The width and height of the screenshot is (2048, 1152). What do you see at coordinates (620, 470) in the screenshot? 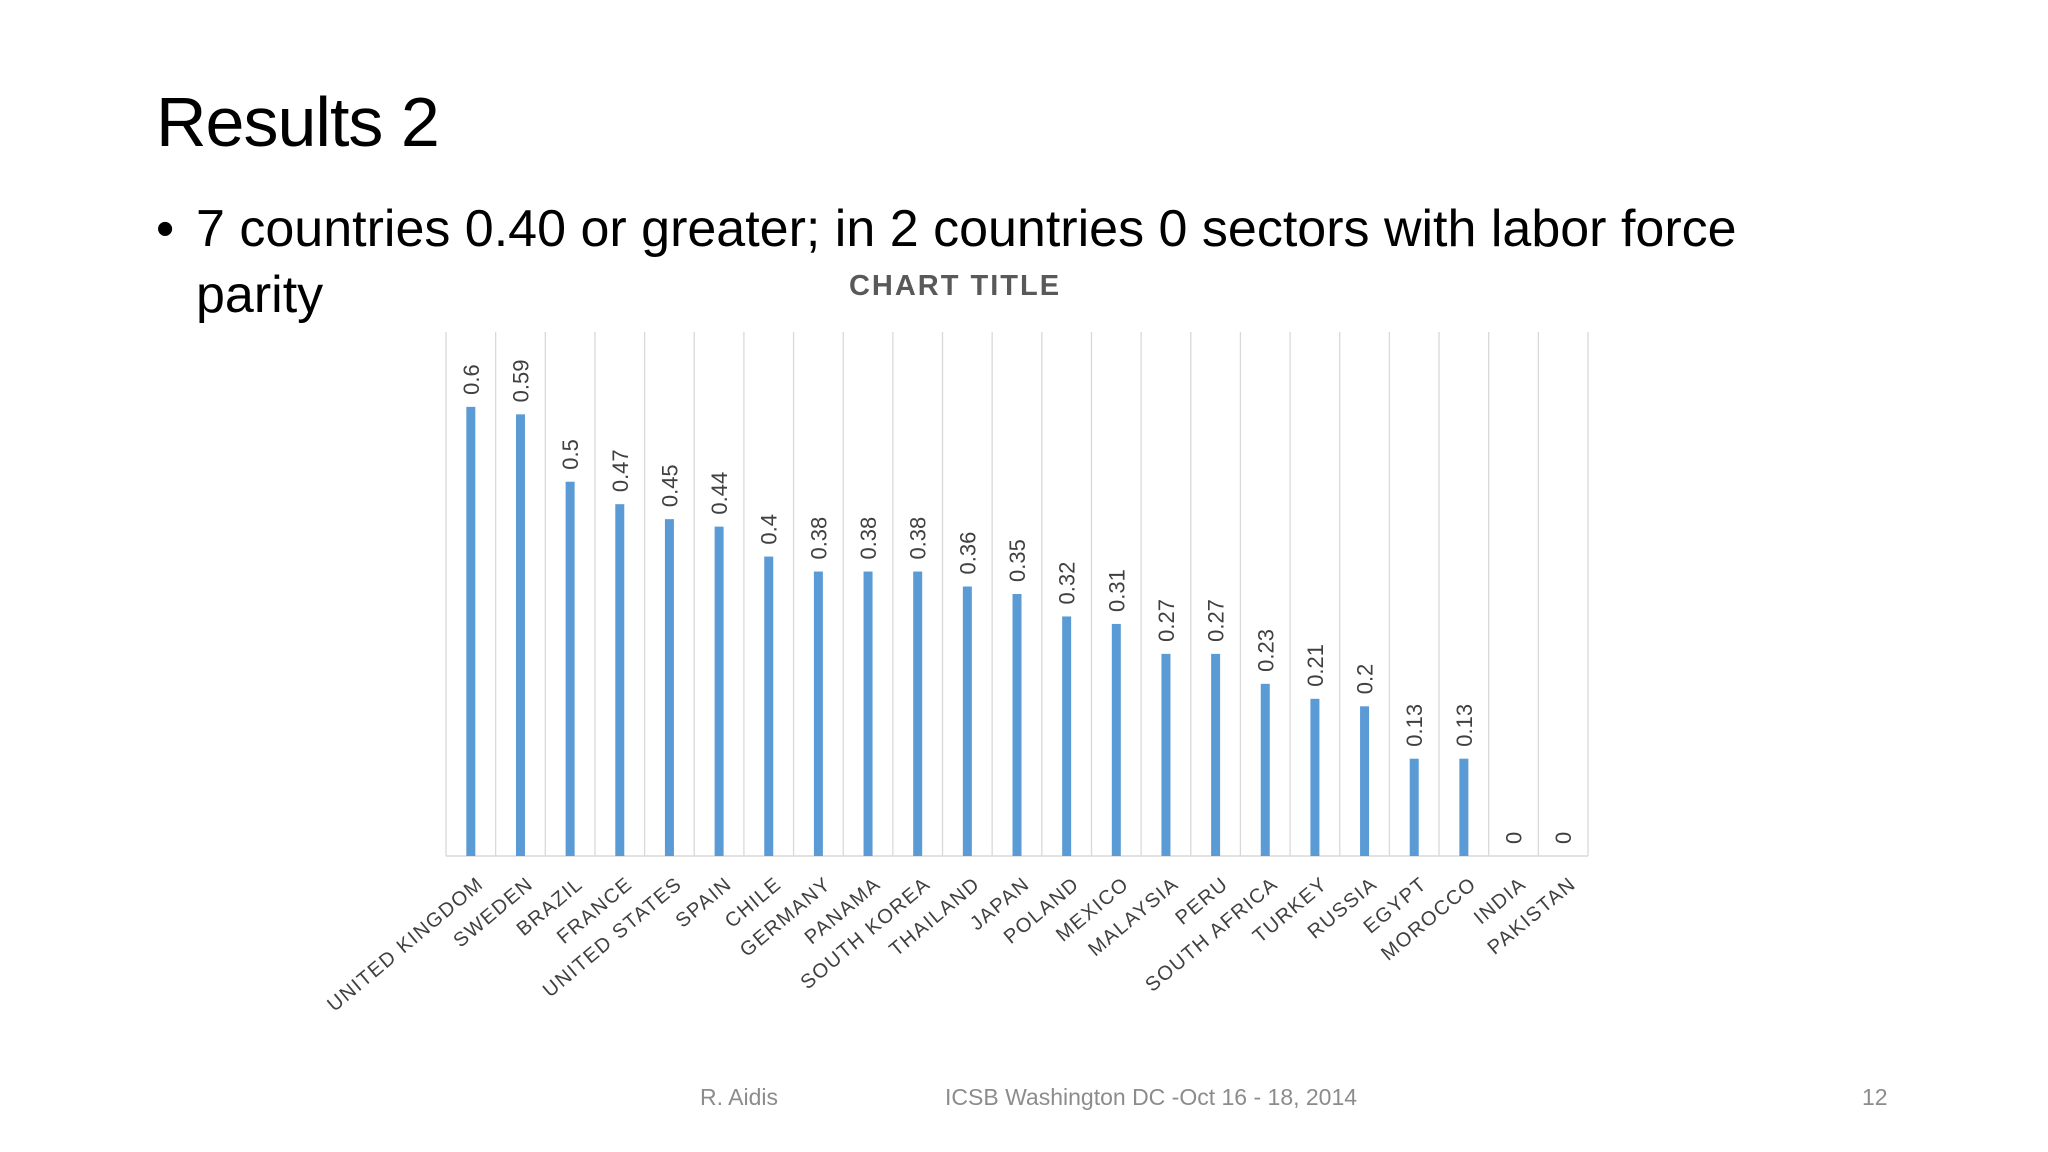
I see `data-label: 0.47` at bounding box center [620, 470].